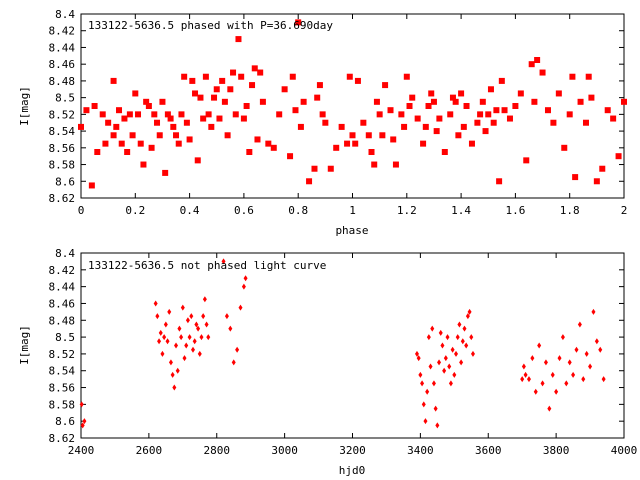 This screenshot has width=640, height=480. I want to click on phased-y-tick-label: 8.46, so click(62, 64).